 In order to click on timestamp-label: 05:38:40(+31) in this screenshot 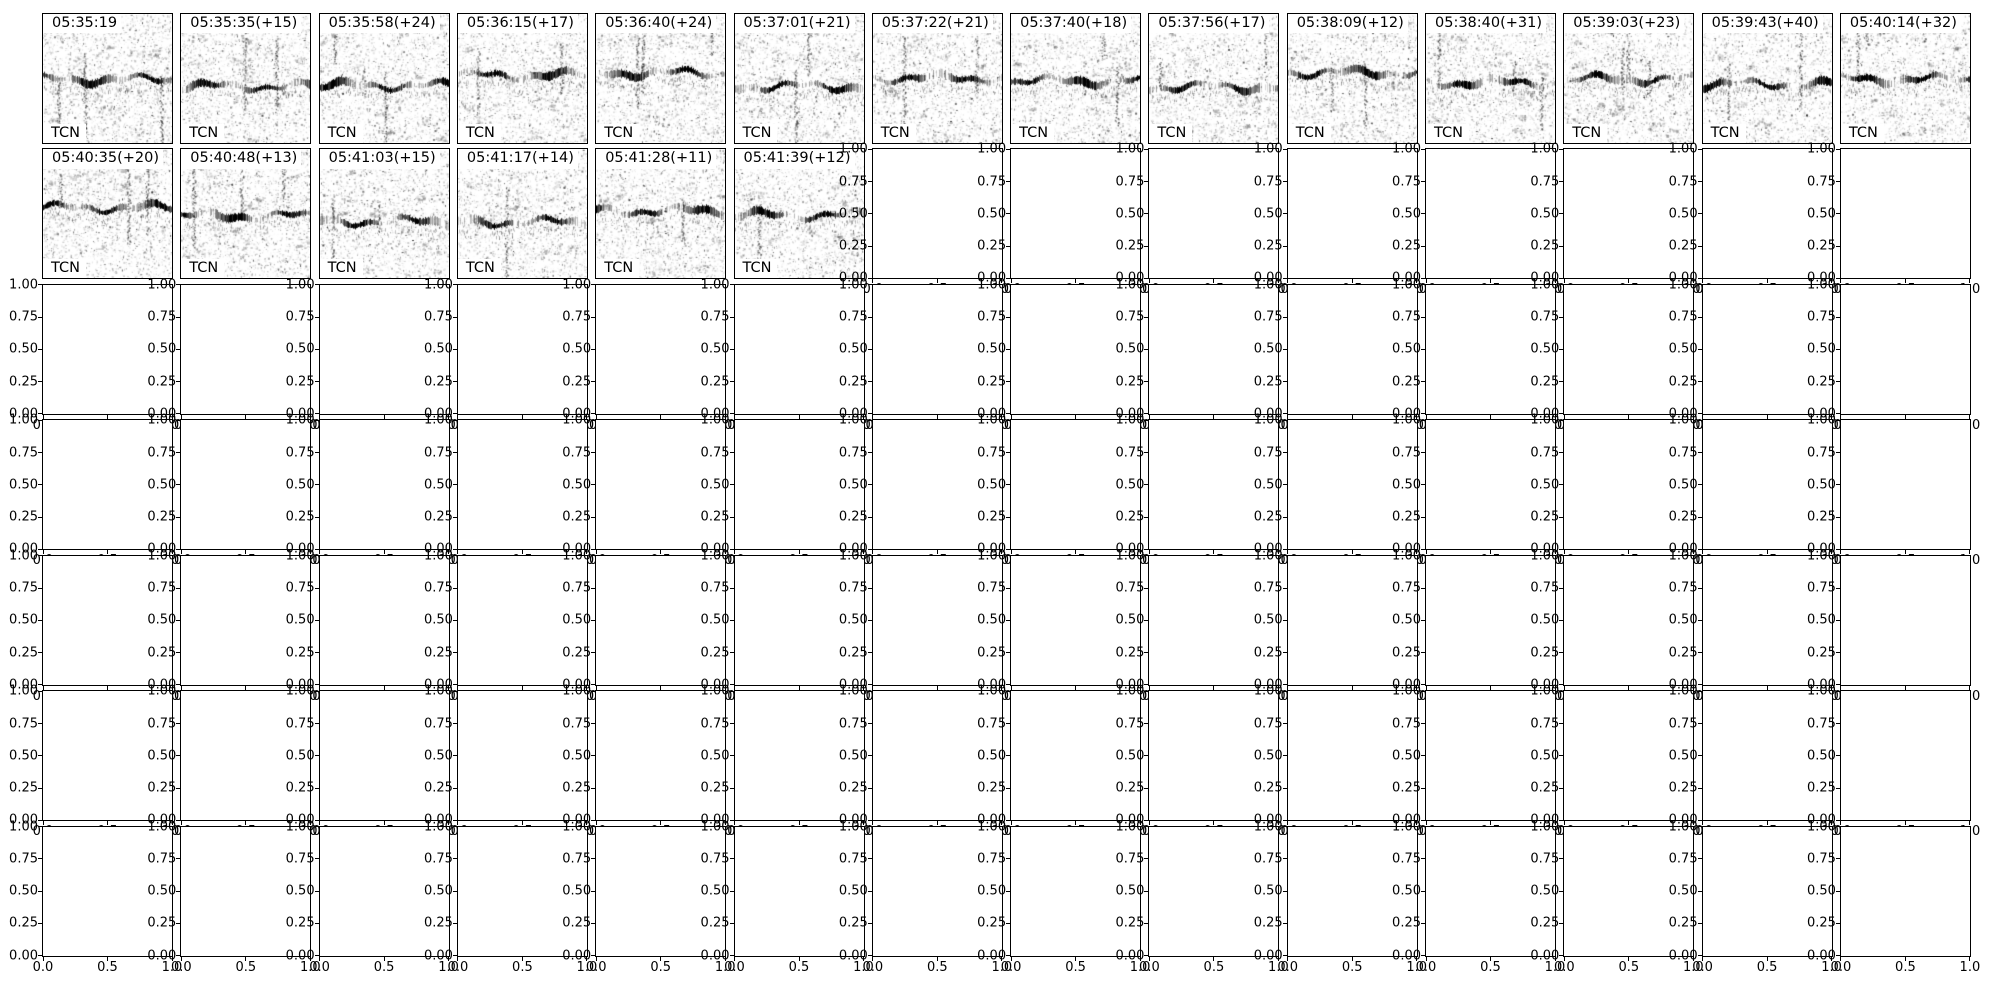, I will do `click(1486, 24)`.